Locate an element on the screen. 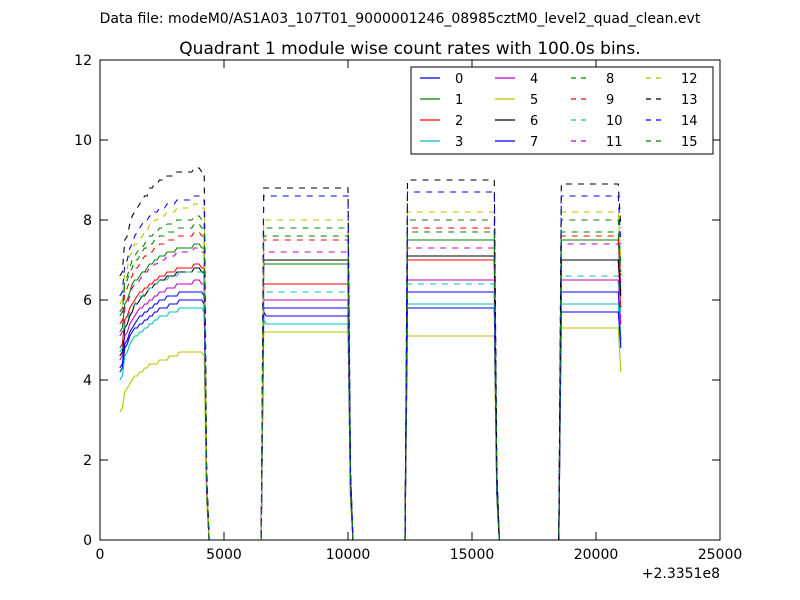 This screenshot has width=800, height=600. legend-item-12: 12 is located at coordinates (672, 79).